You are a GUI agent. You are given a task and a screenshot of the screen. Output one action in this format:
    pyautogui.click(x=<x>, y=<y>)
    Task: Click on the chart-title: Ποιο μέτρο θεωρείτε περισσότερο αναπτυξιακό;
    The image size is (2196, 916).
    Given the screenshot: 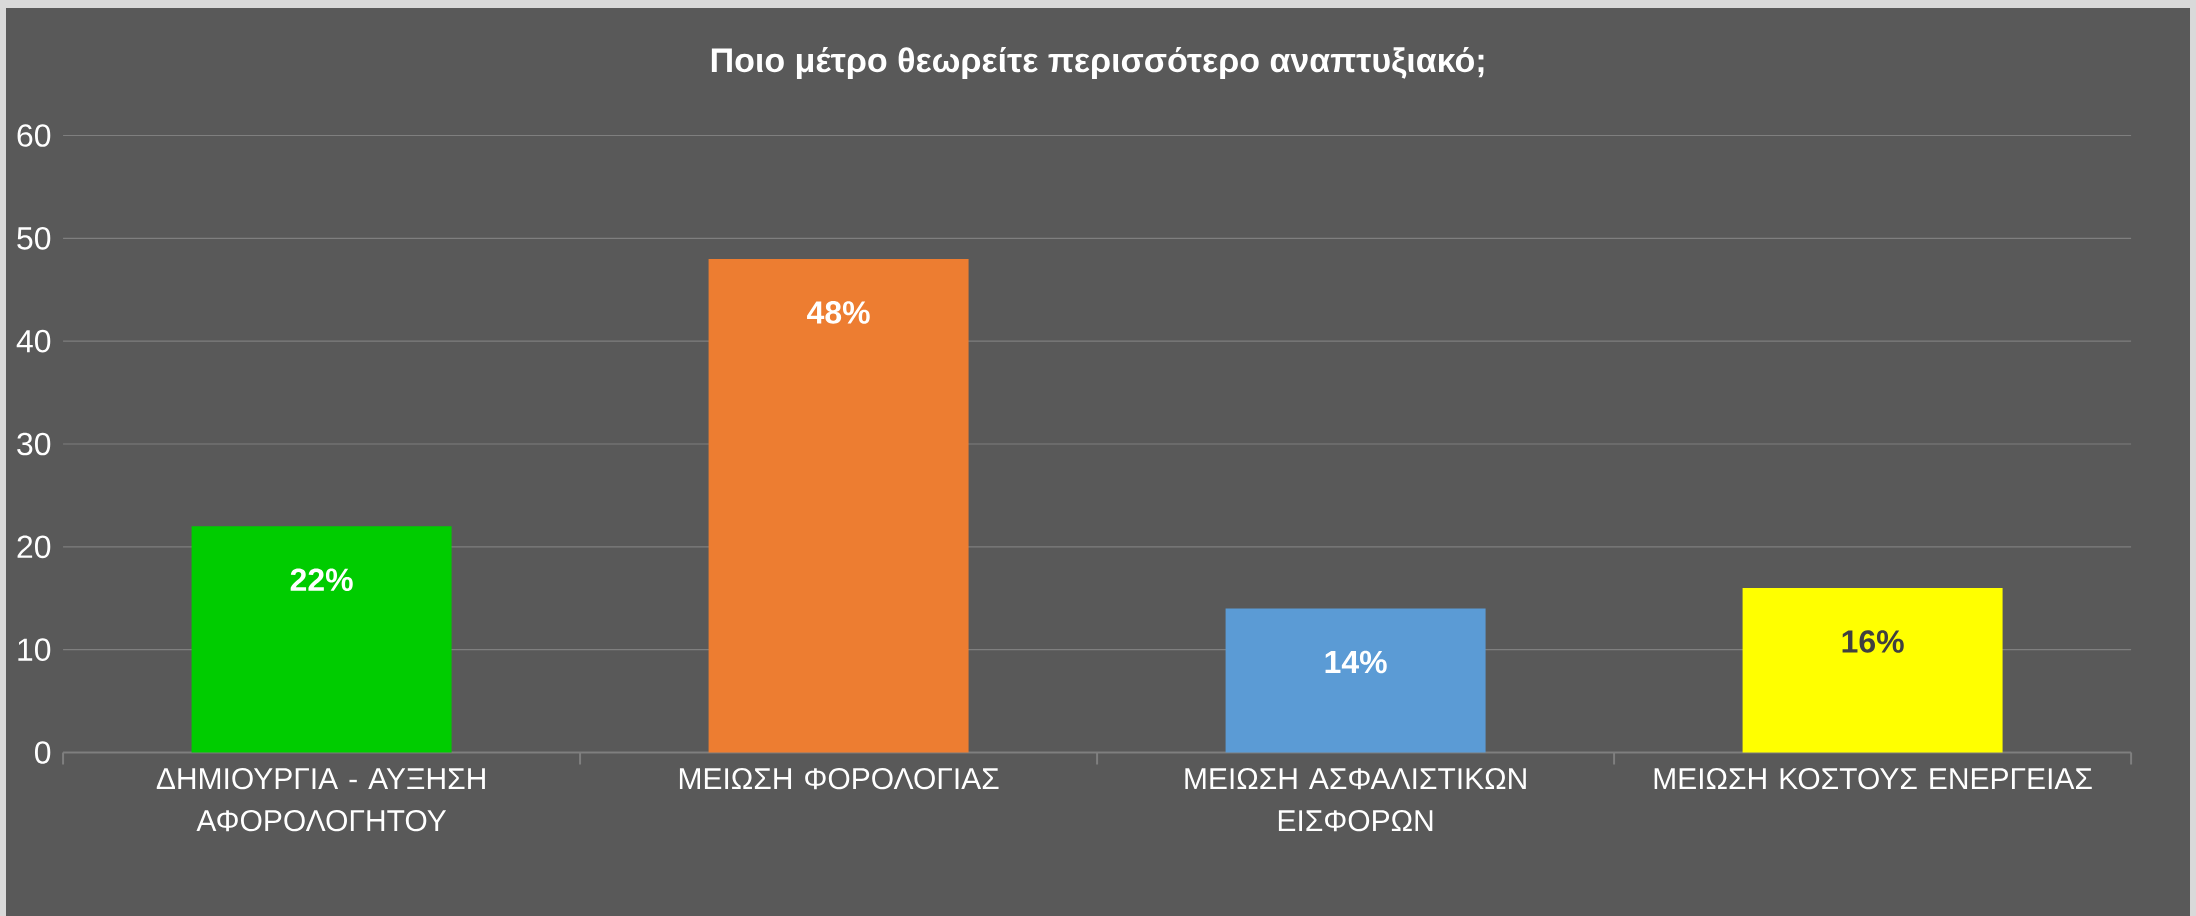 What is the action you would take?
    pyautogui.click(x=1097, y=63)
    